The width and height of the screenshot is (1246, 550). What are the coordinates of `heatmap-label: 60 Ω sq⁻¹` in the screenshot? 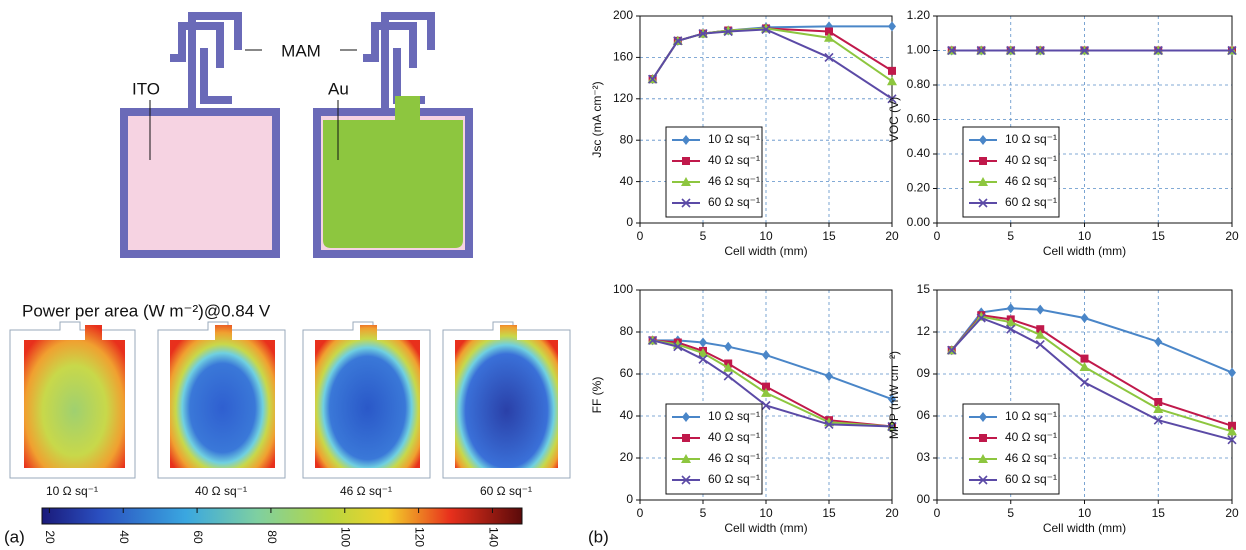 It's located at (506, 491).